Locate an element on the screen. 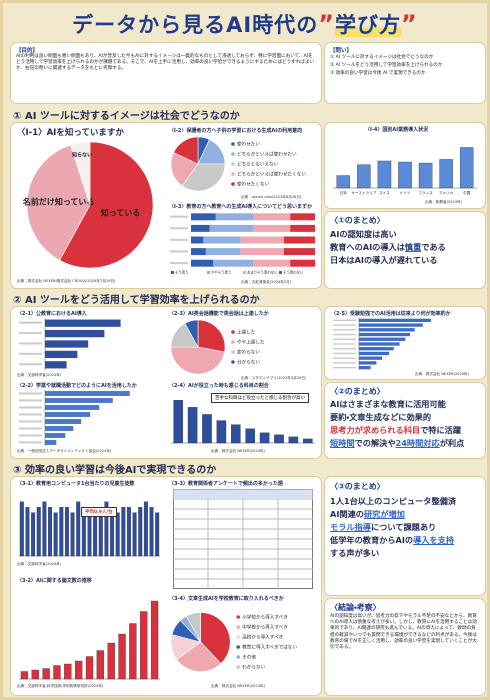 This screenshot has height=700, width=490. legend-label: どちらかといえば使わせたくない is located at coordinates (271, 174).